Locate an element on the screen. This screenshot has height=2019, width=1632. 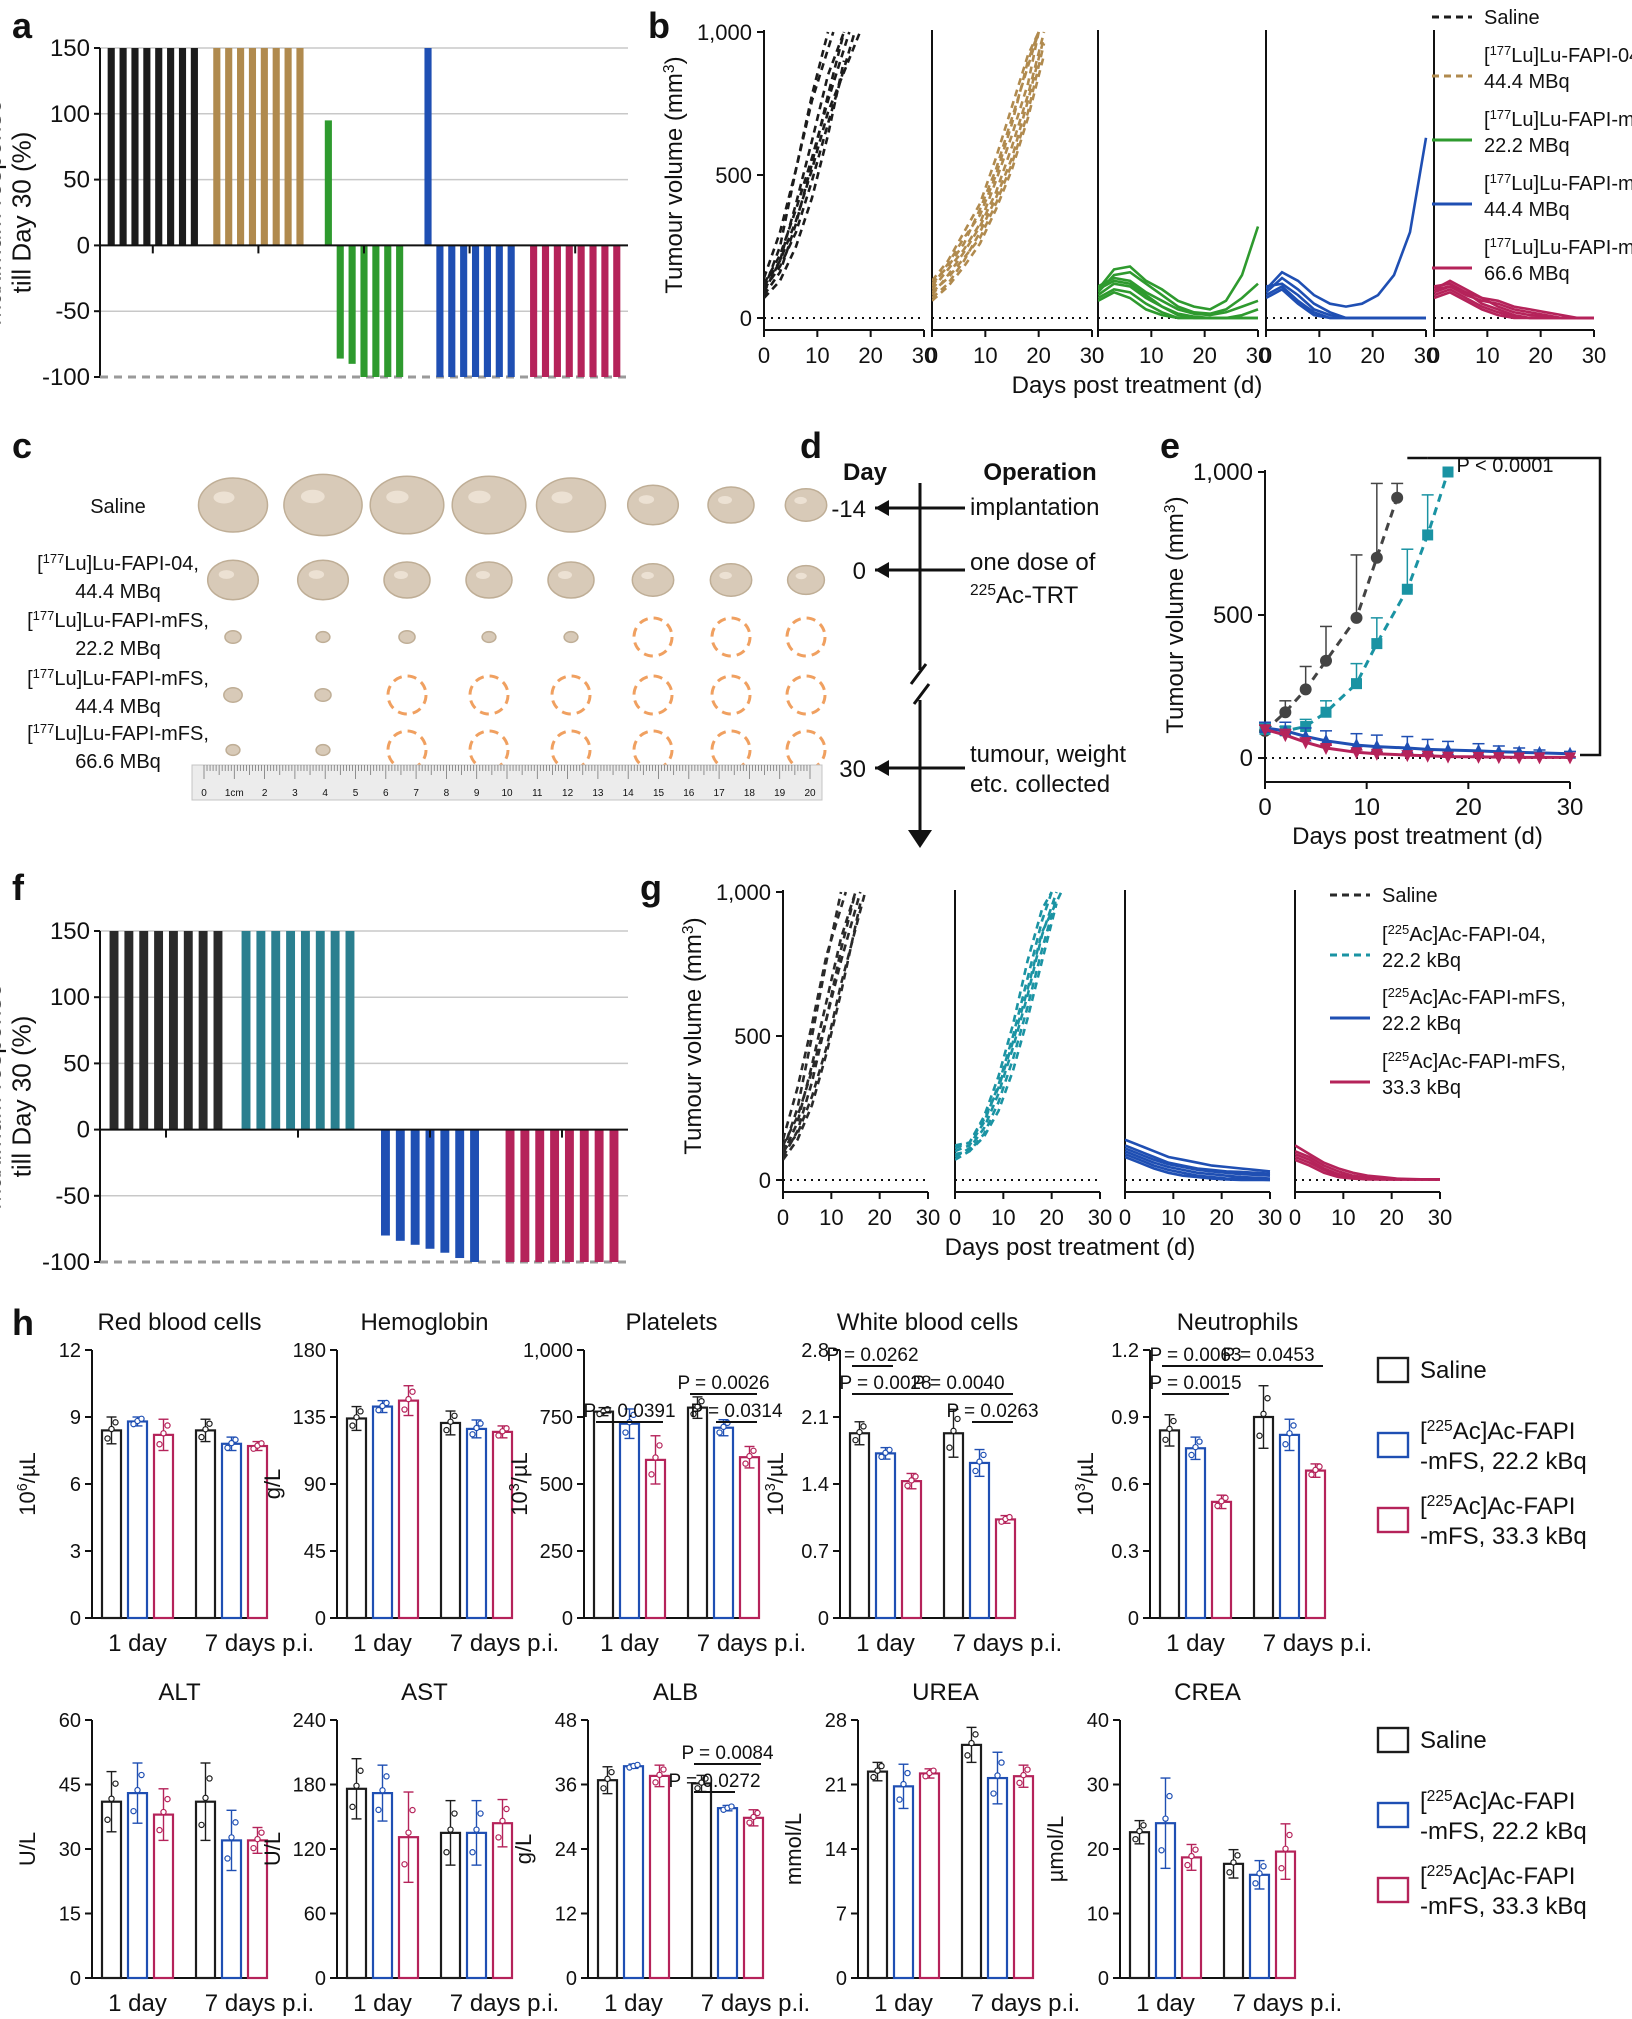
row-label: Saline is located at coordinates (118, 507).